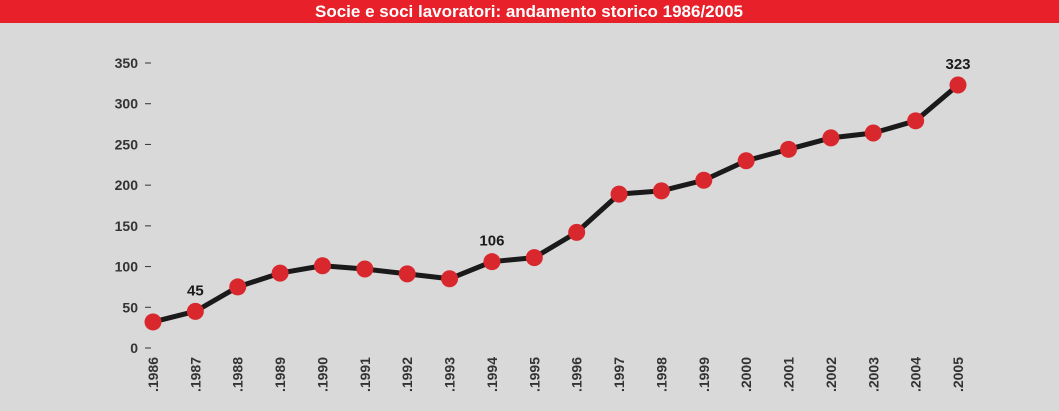 The height and width of the screenshot is (411, 1059). I want to click on x-tick-label: .1986, so click(153, 374).